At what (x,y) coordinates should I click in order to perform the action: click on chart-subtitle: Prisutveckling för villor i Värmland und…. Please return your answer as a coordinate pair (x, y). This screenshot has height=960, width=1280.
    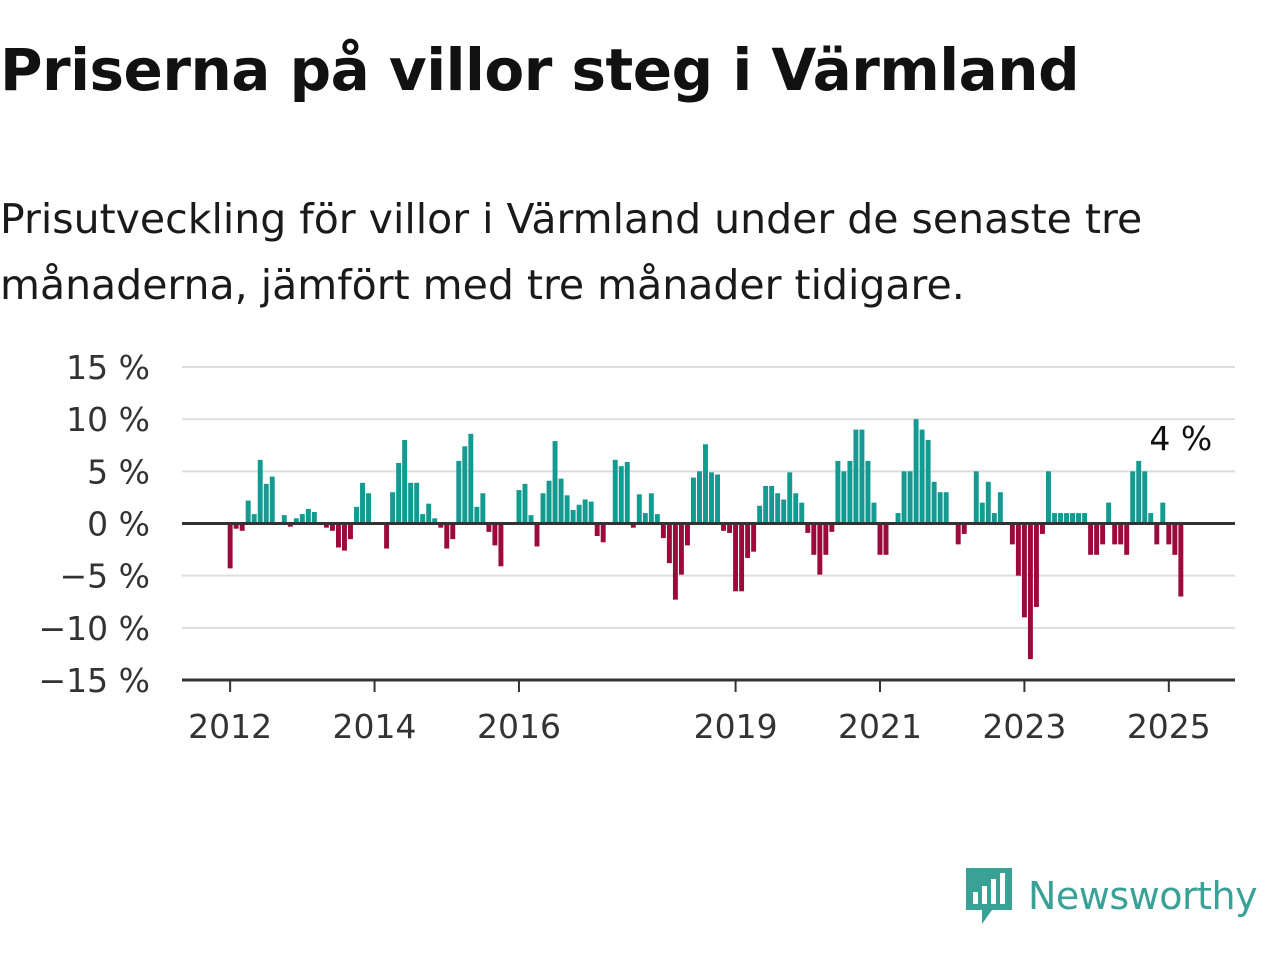
    Looking at the image, I should click on (571, 252).